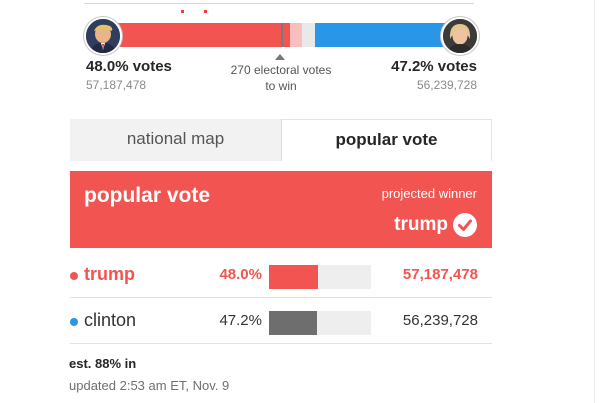 This screenshot has width=603, height=403. I want to click on candidate-name: clinton, so click(110, 320).